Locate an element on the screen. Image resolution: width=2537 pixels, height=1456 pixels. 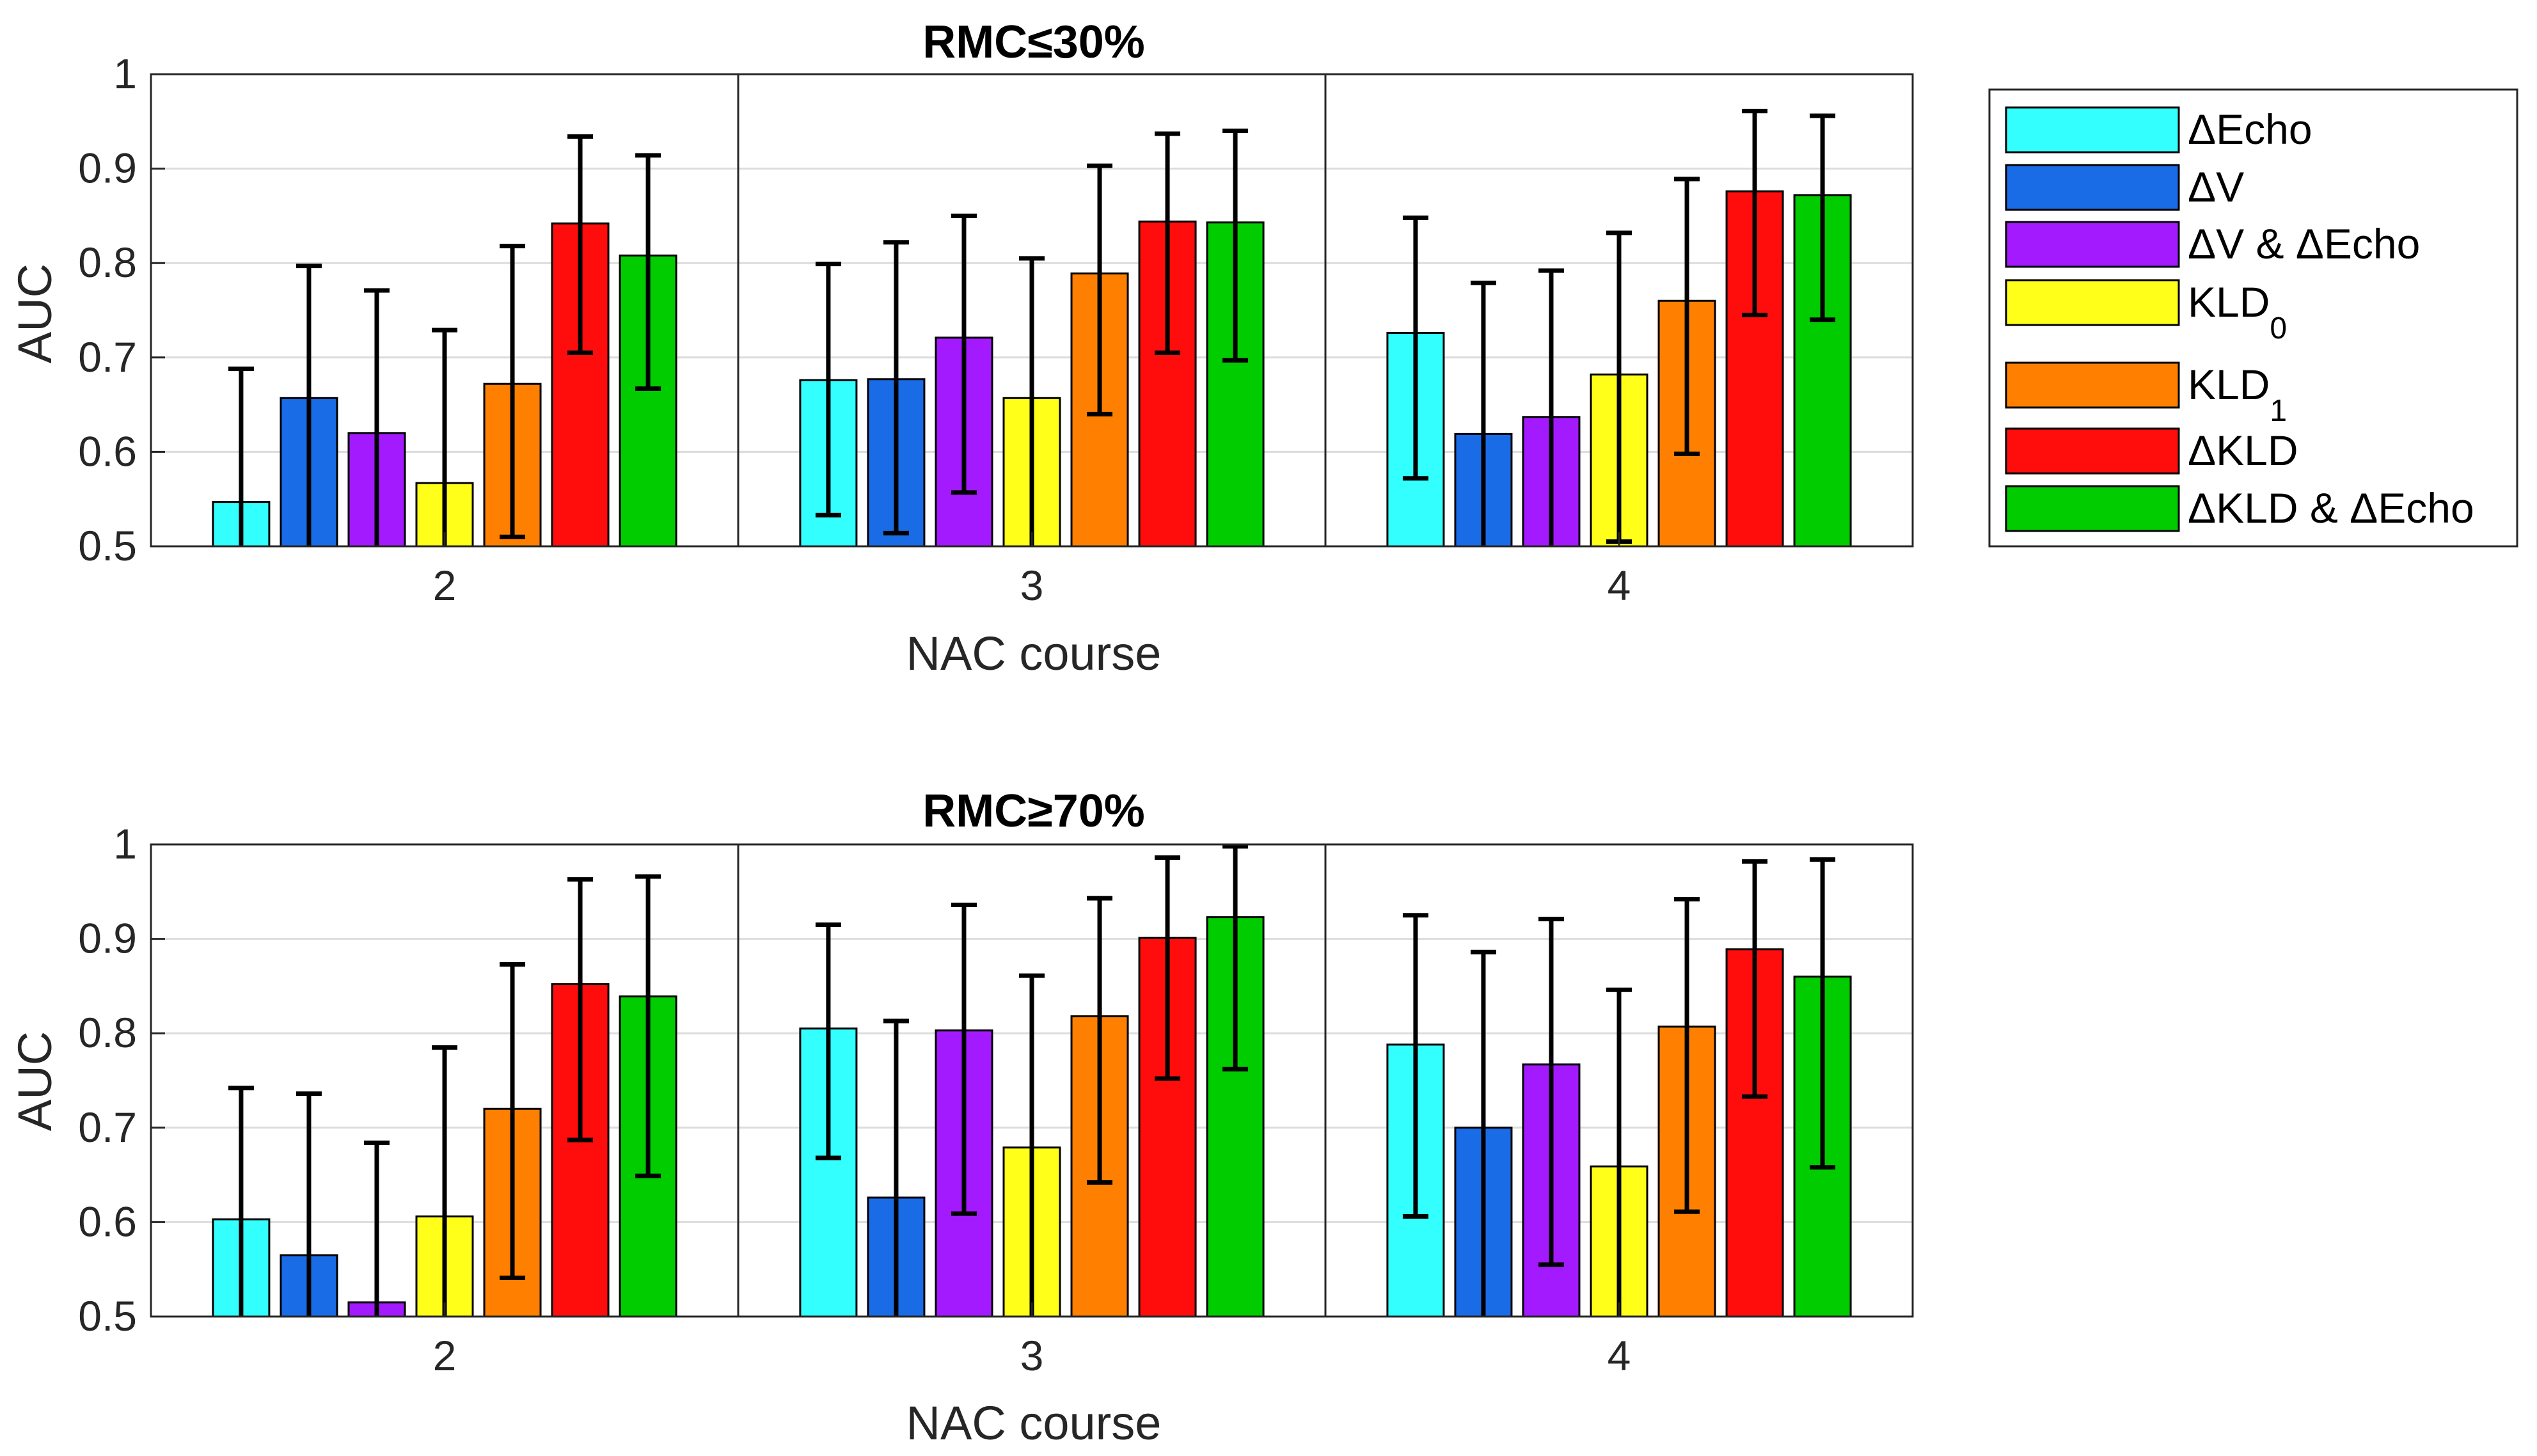
legend-entry: KLD0 is located at coordinates (2146, 312).